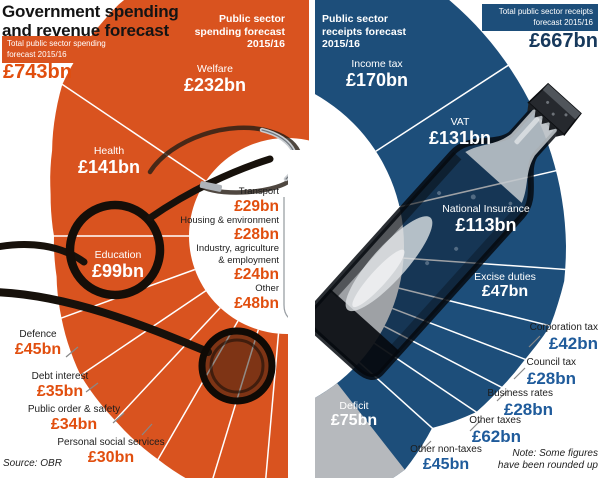 The height and width of the screenshot is (478, 600). I want to click on debt-interest-value: £35bn, so click(60, 391).